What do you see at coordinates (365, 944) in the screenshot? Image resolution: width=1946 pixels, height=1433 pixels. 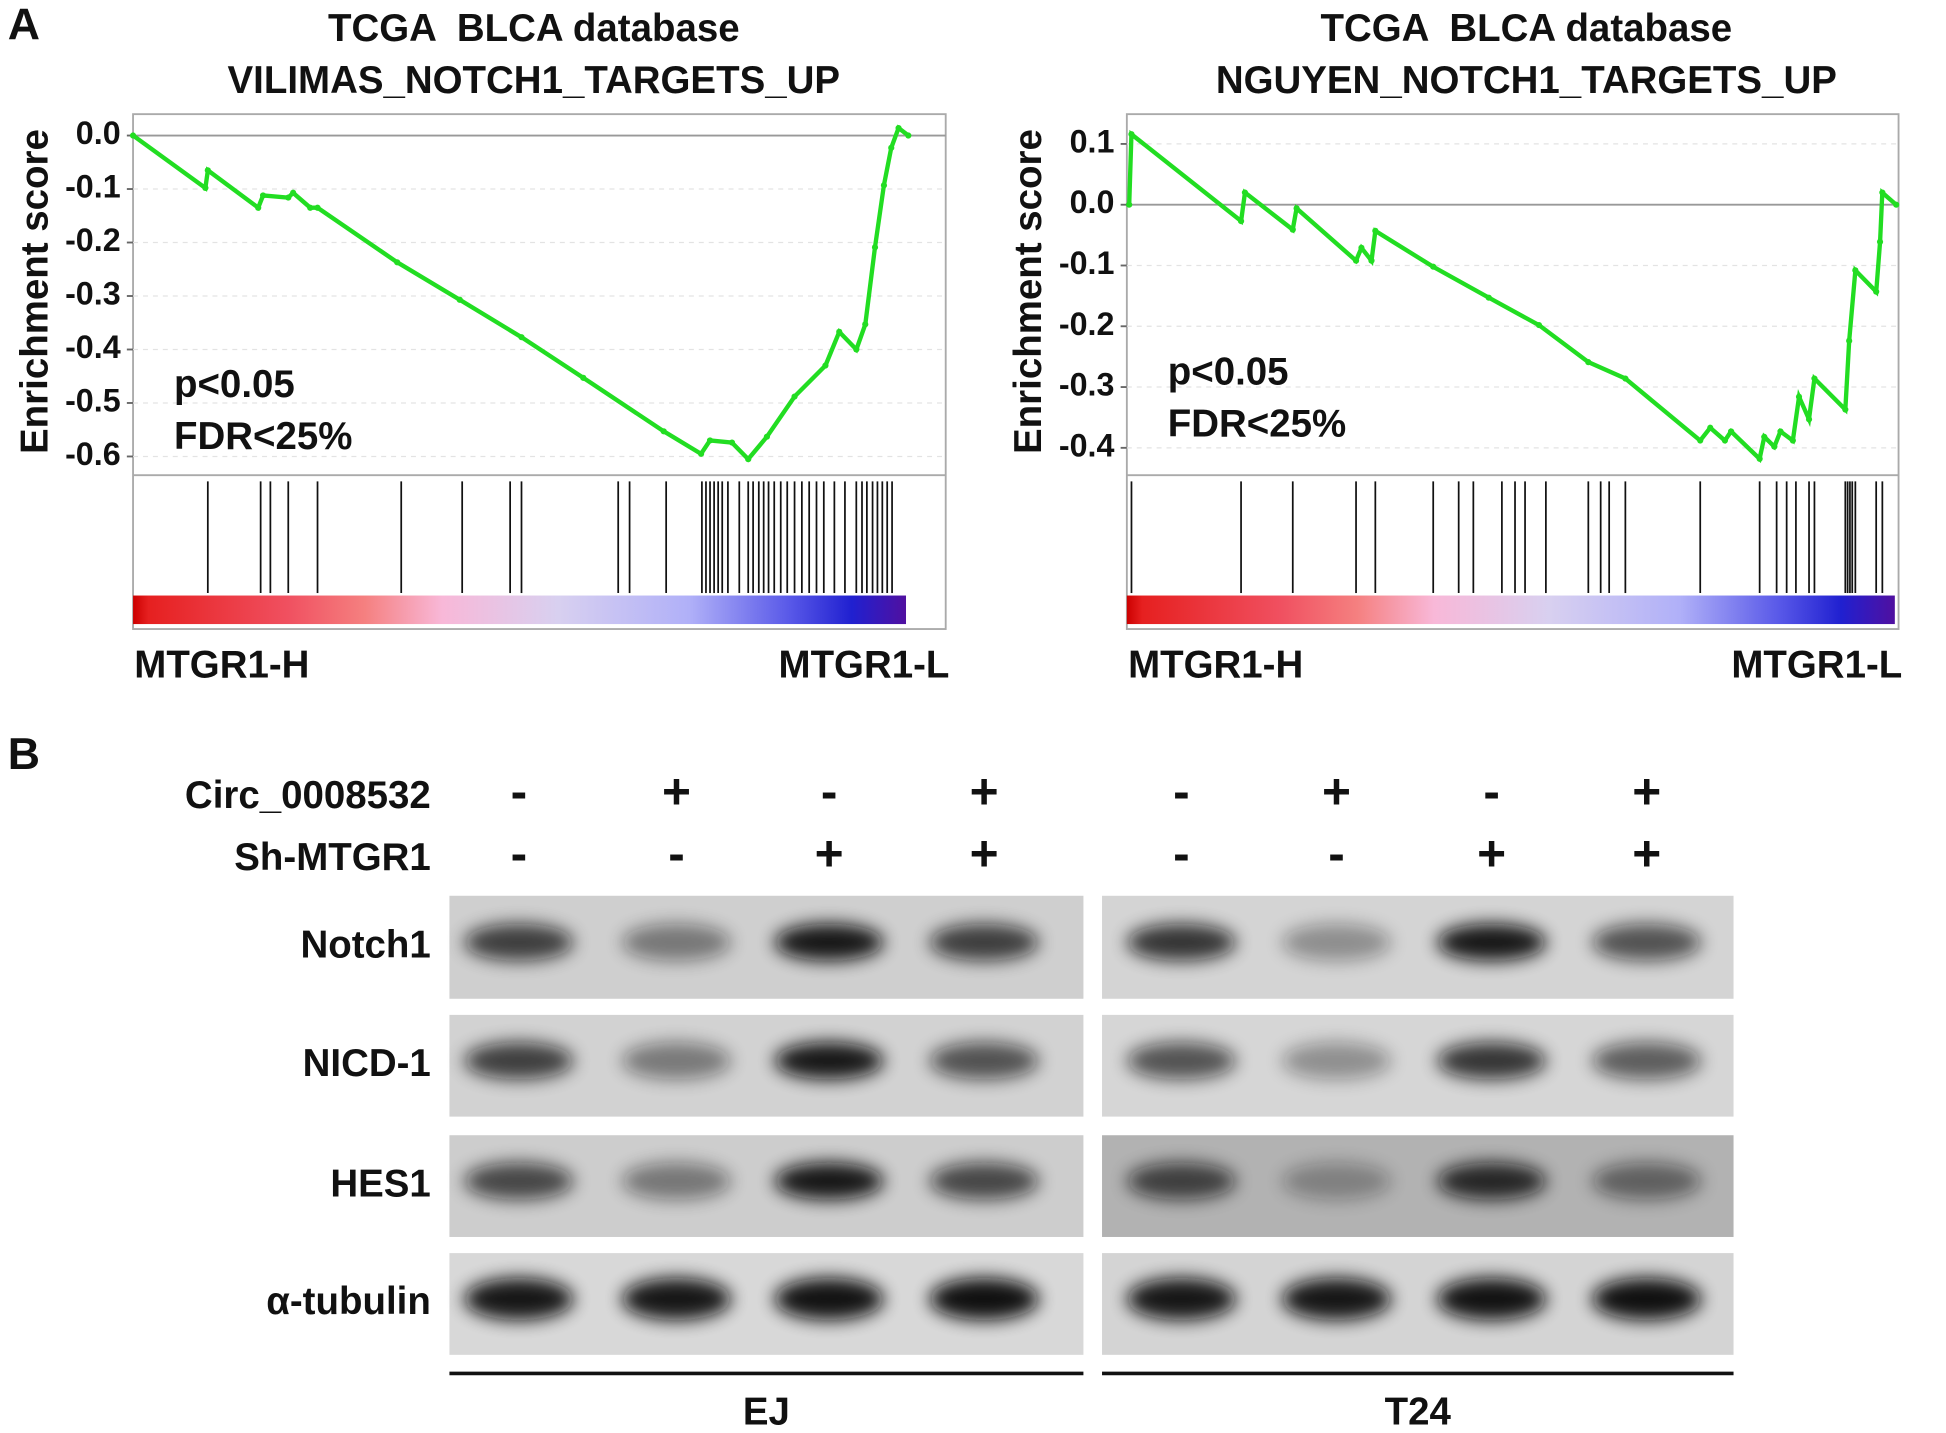 I see `row-label: Notch1` at bounding box center [365, 944].